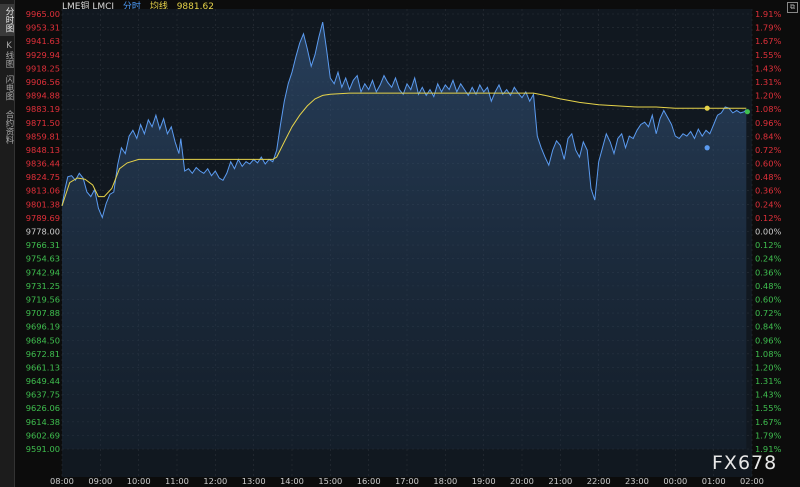 The image size is (800, 487). Describe the element at coordinates (522, 481) in the screenshot. I see `time-tick-label: 20:00` at that location.